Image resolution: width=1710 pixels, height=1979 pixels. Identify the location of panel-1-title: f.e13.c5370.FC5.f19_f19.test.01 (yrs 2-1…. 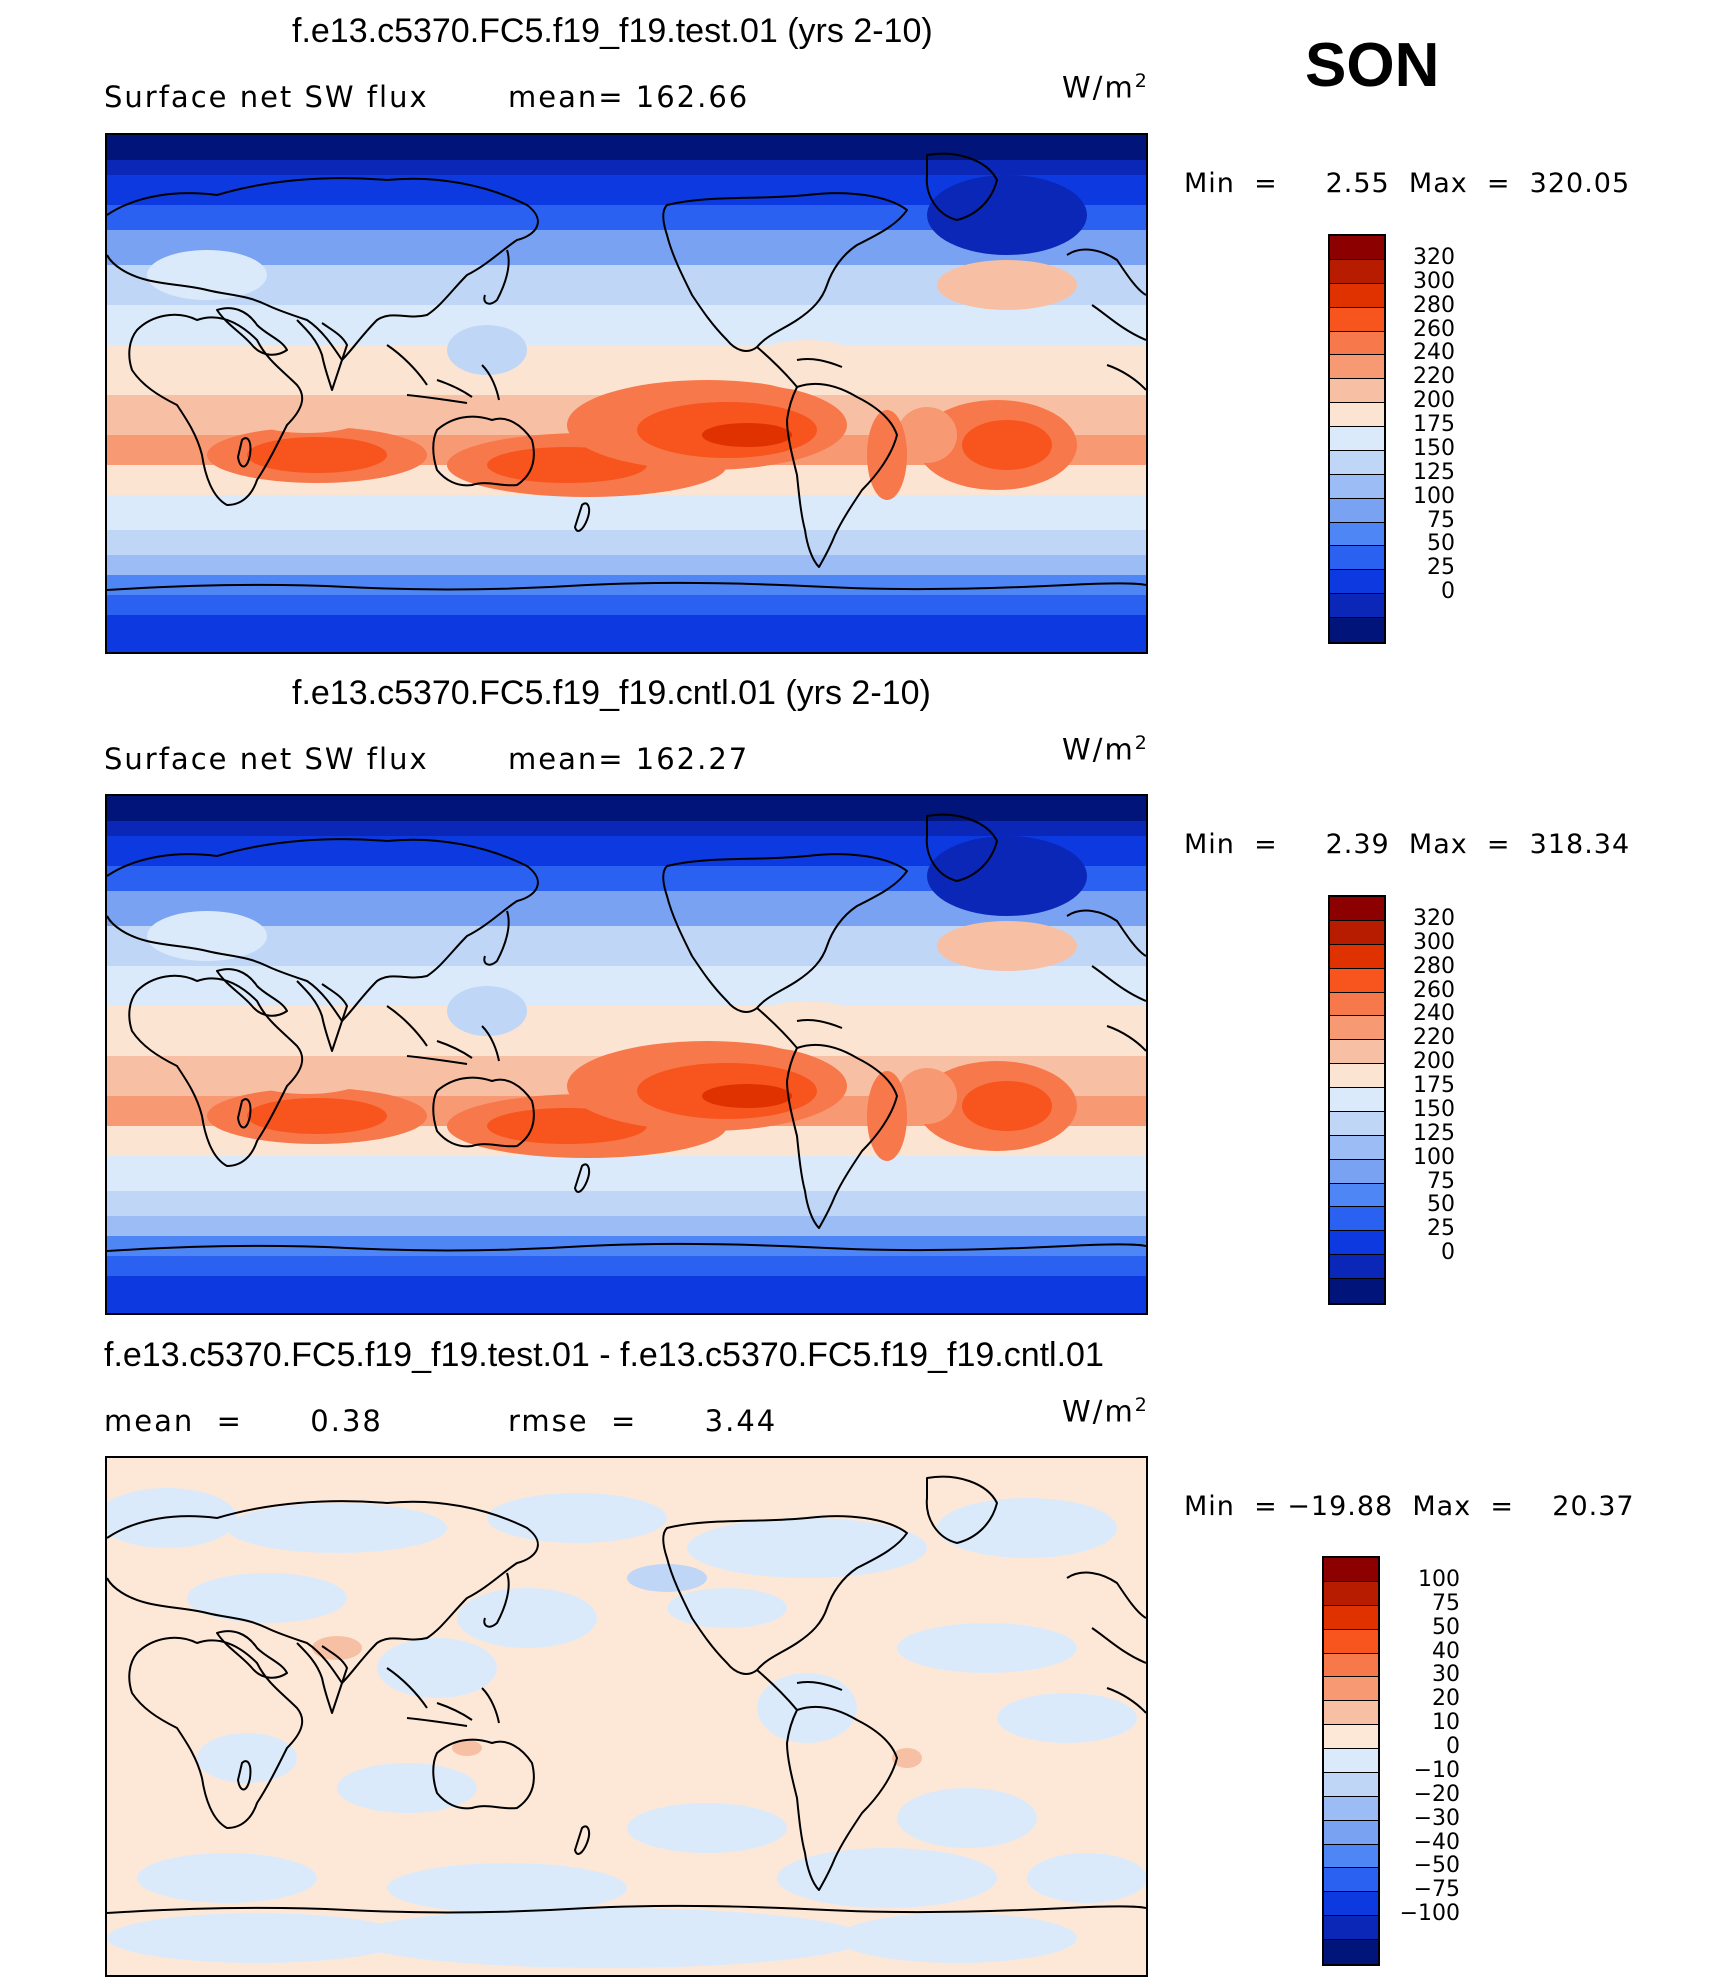
(612, 31).